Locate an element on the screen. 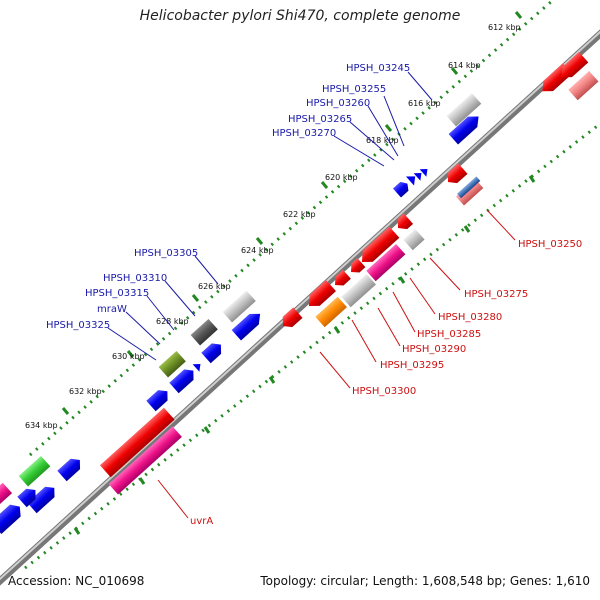 The image size is (600, 600). gene-label-03305: HPSH_03305 is located at coordinates (166, 253).